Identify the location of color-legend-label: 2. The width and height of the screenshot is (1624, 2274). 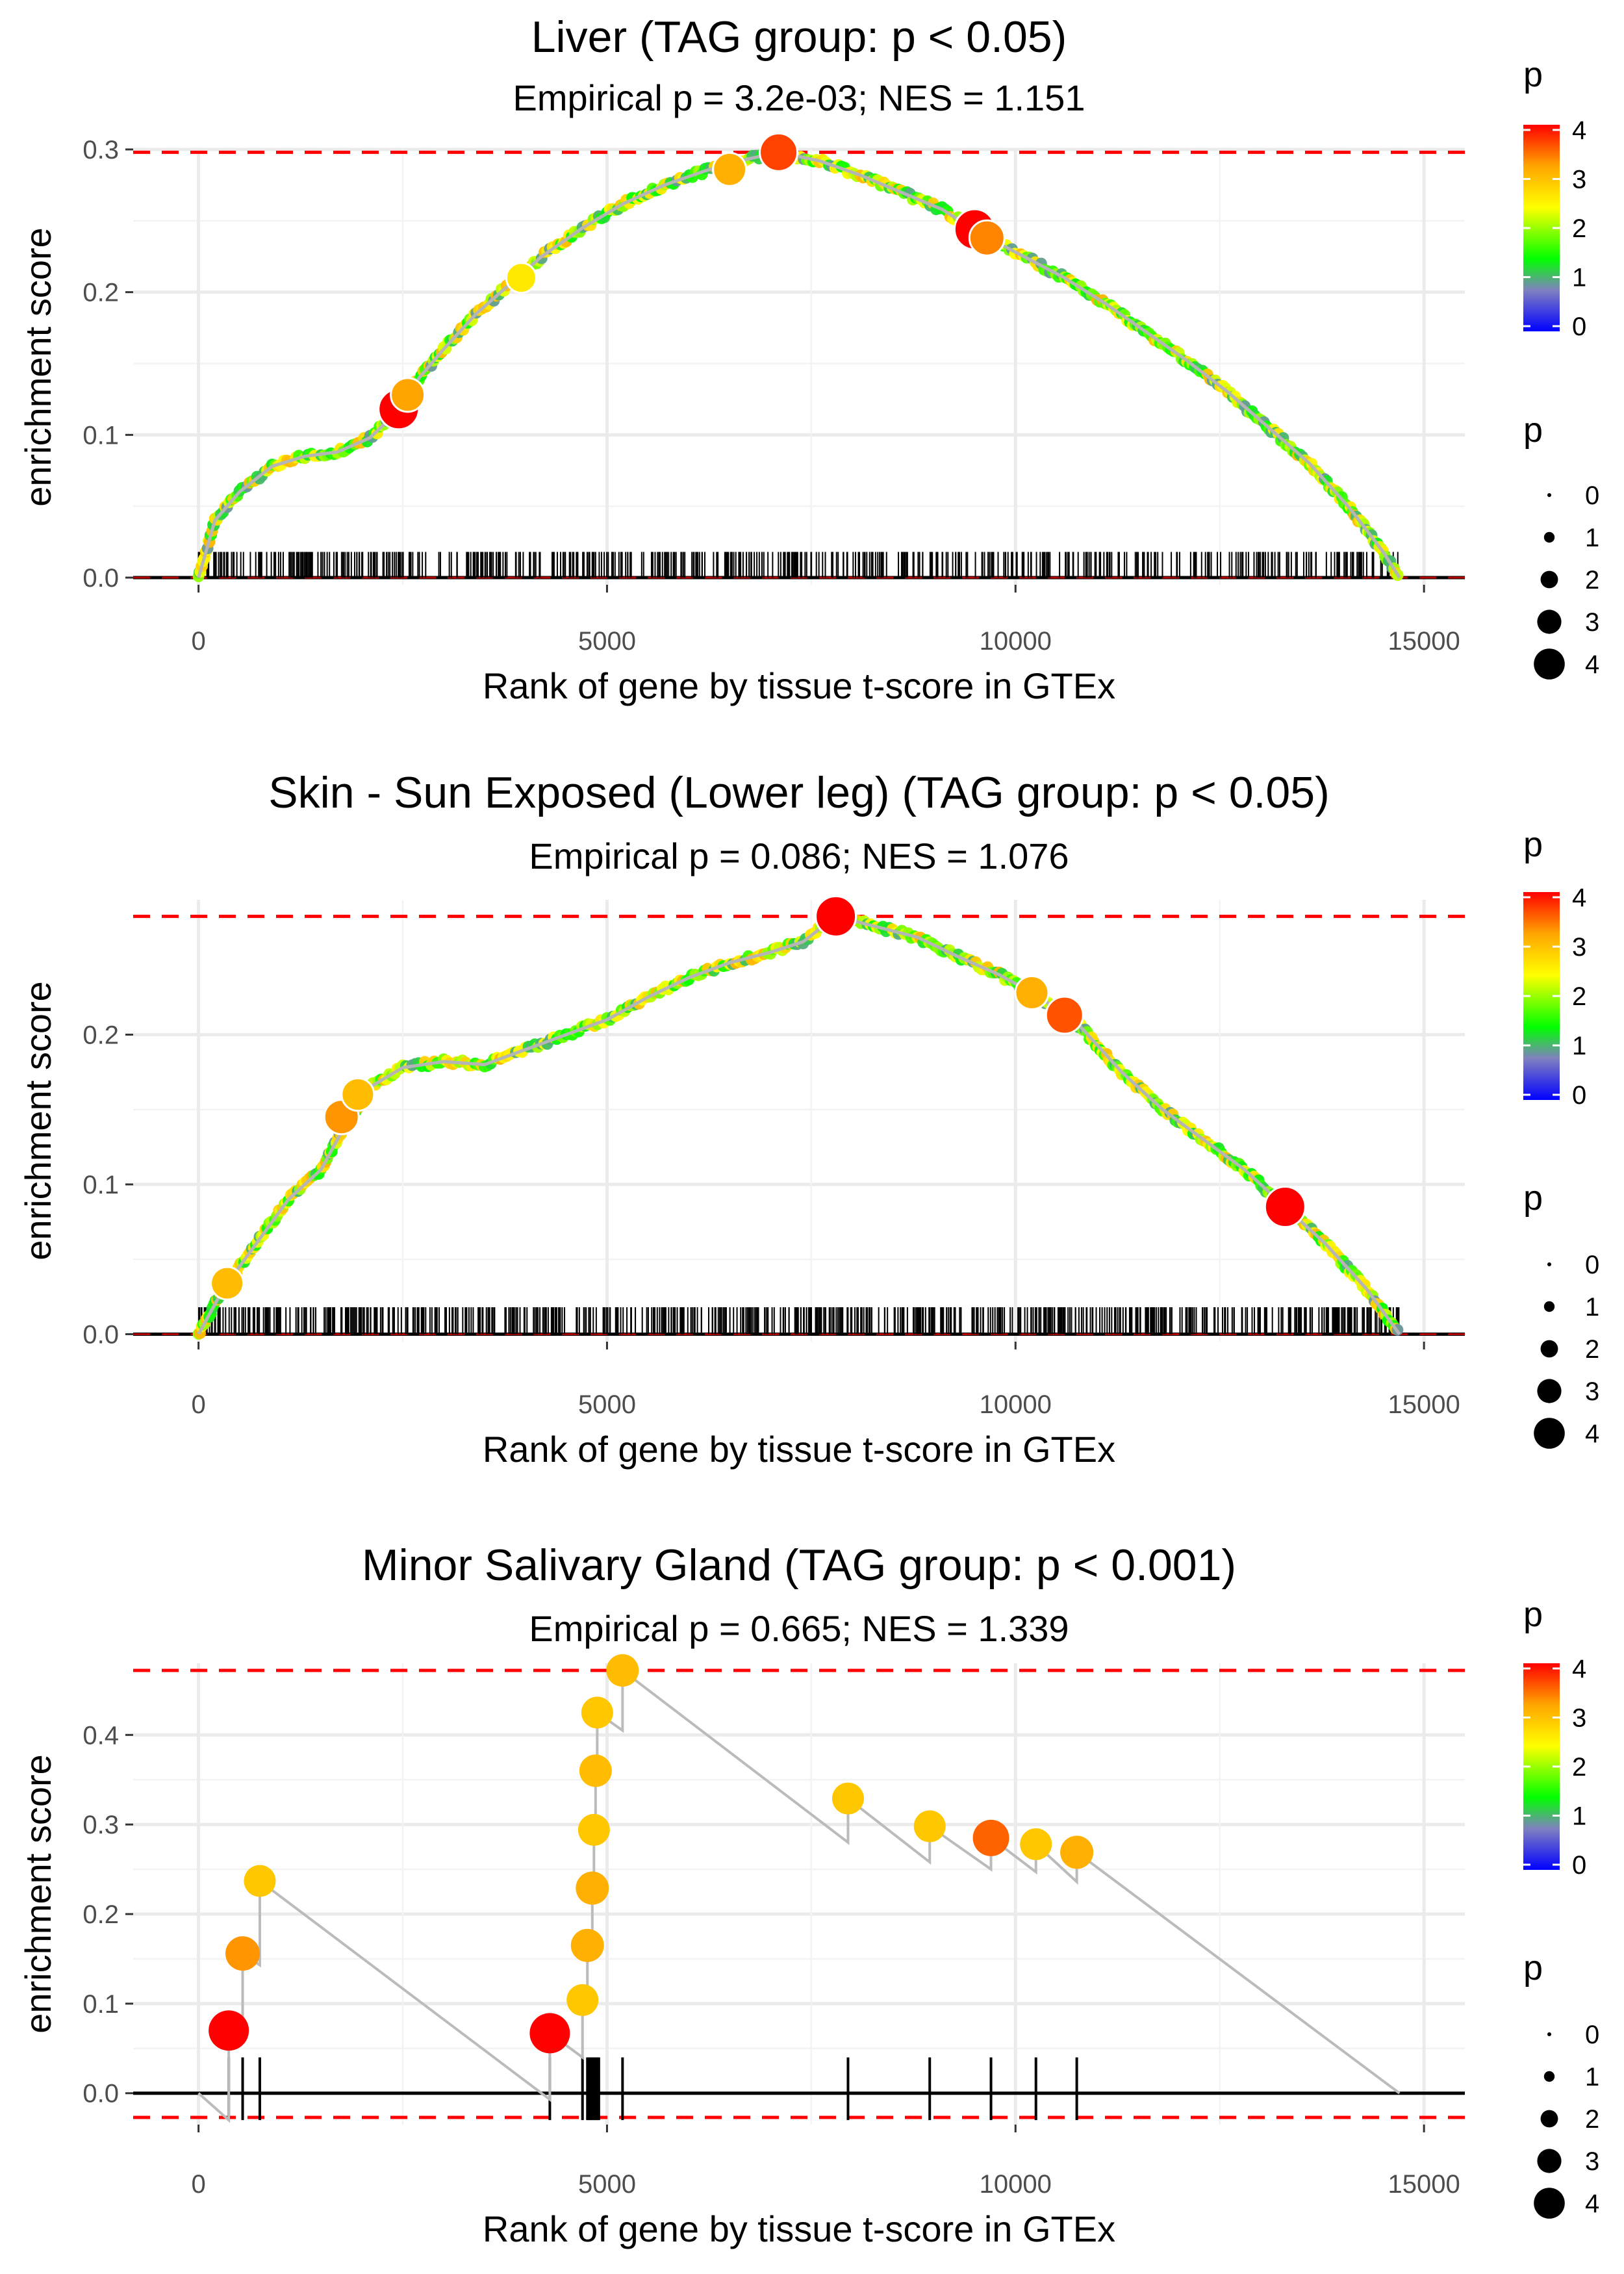
(1579, 996).